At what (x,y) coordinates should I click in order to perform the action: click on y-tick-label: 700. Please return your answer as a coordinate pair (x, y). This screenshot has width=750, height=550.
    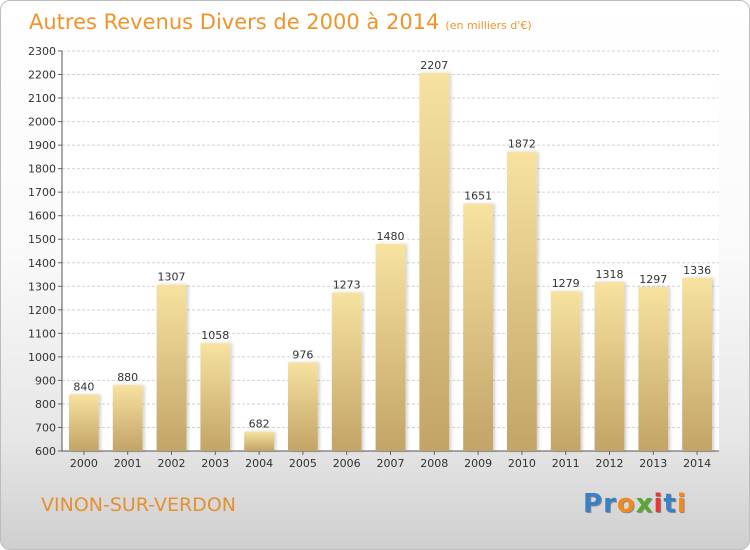
    Looking at the image, I should click on (45, 427).